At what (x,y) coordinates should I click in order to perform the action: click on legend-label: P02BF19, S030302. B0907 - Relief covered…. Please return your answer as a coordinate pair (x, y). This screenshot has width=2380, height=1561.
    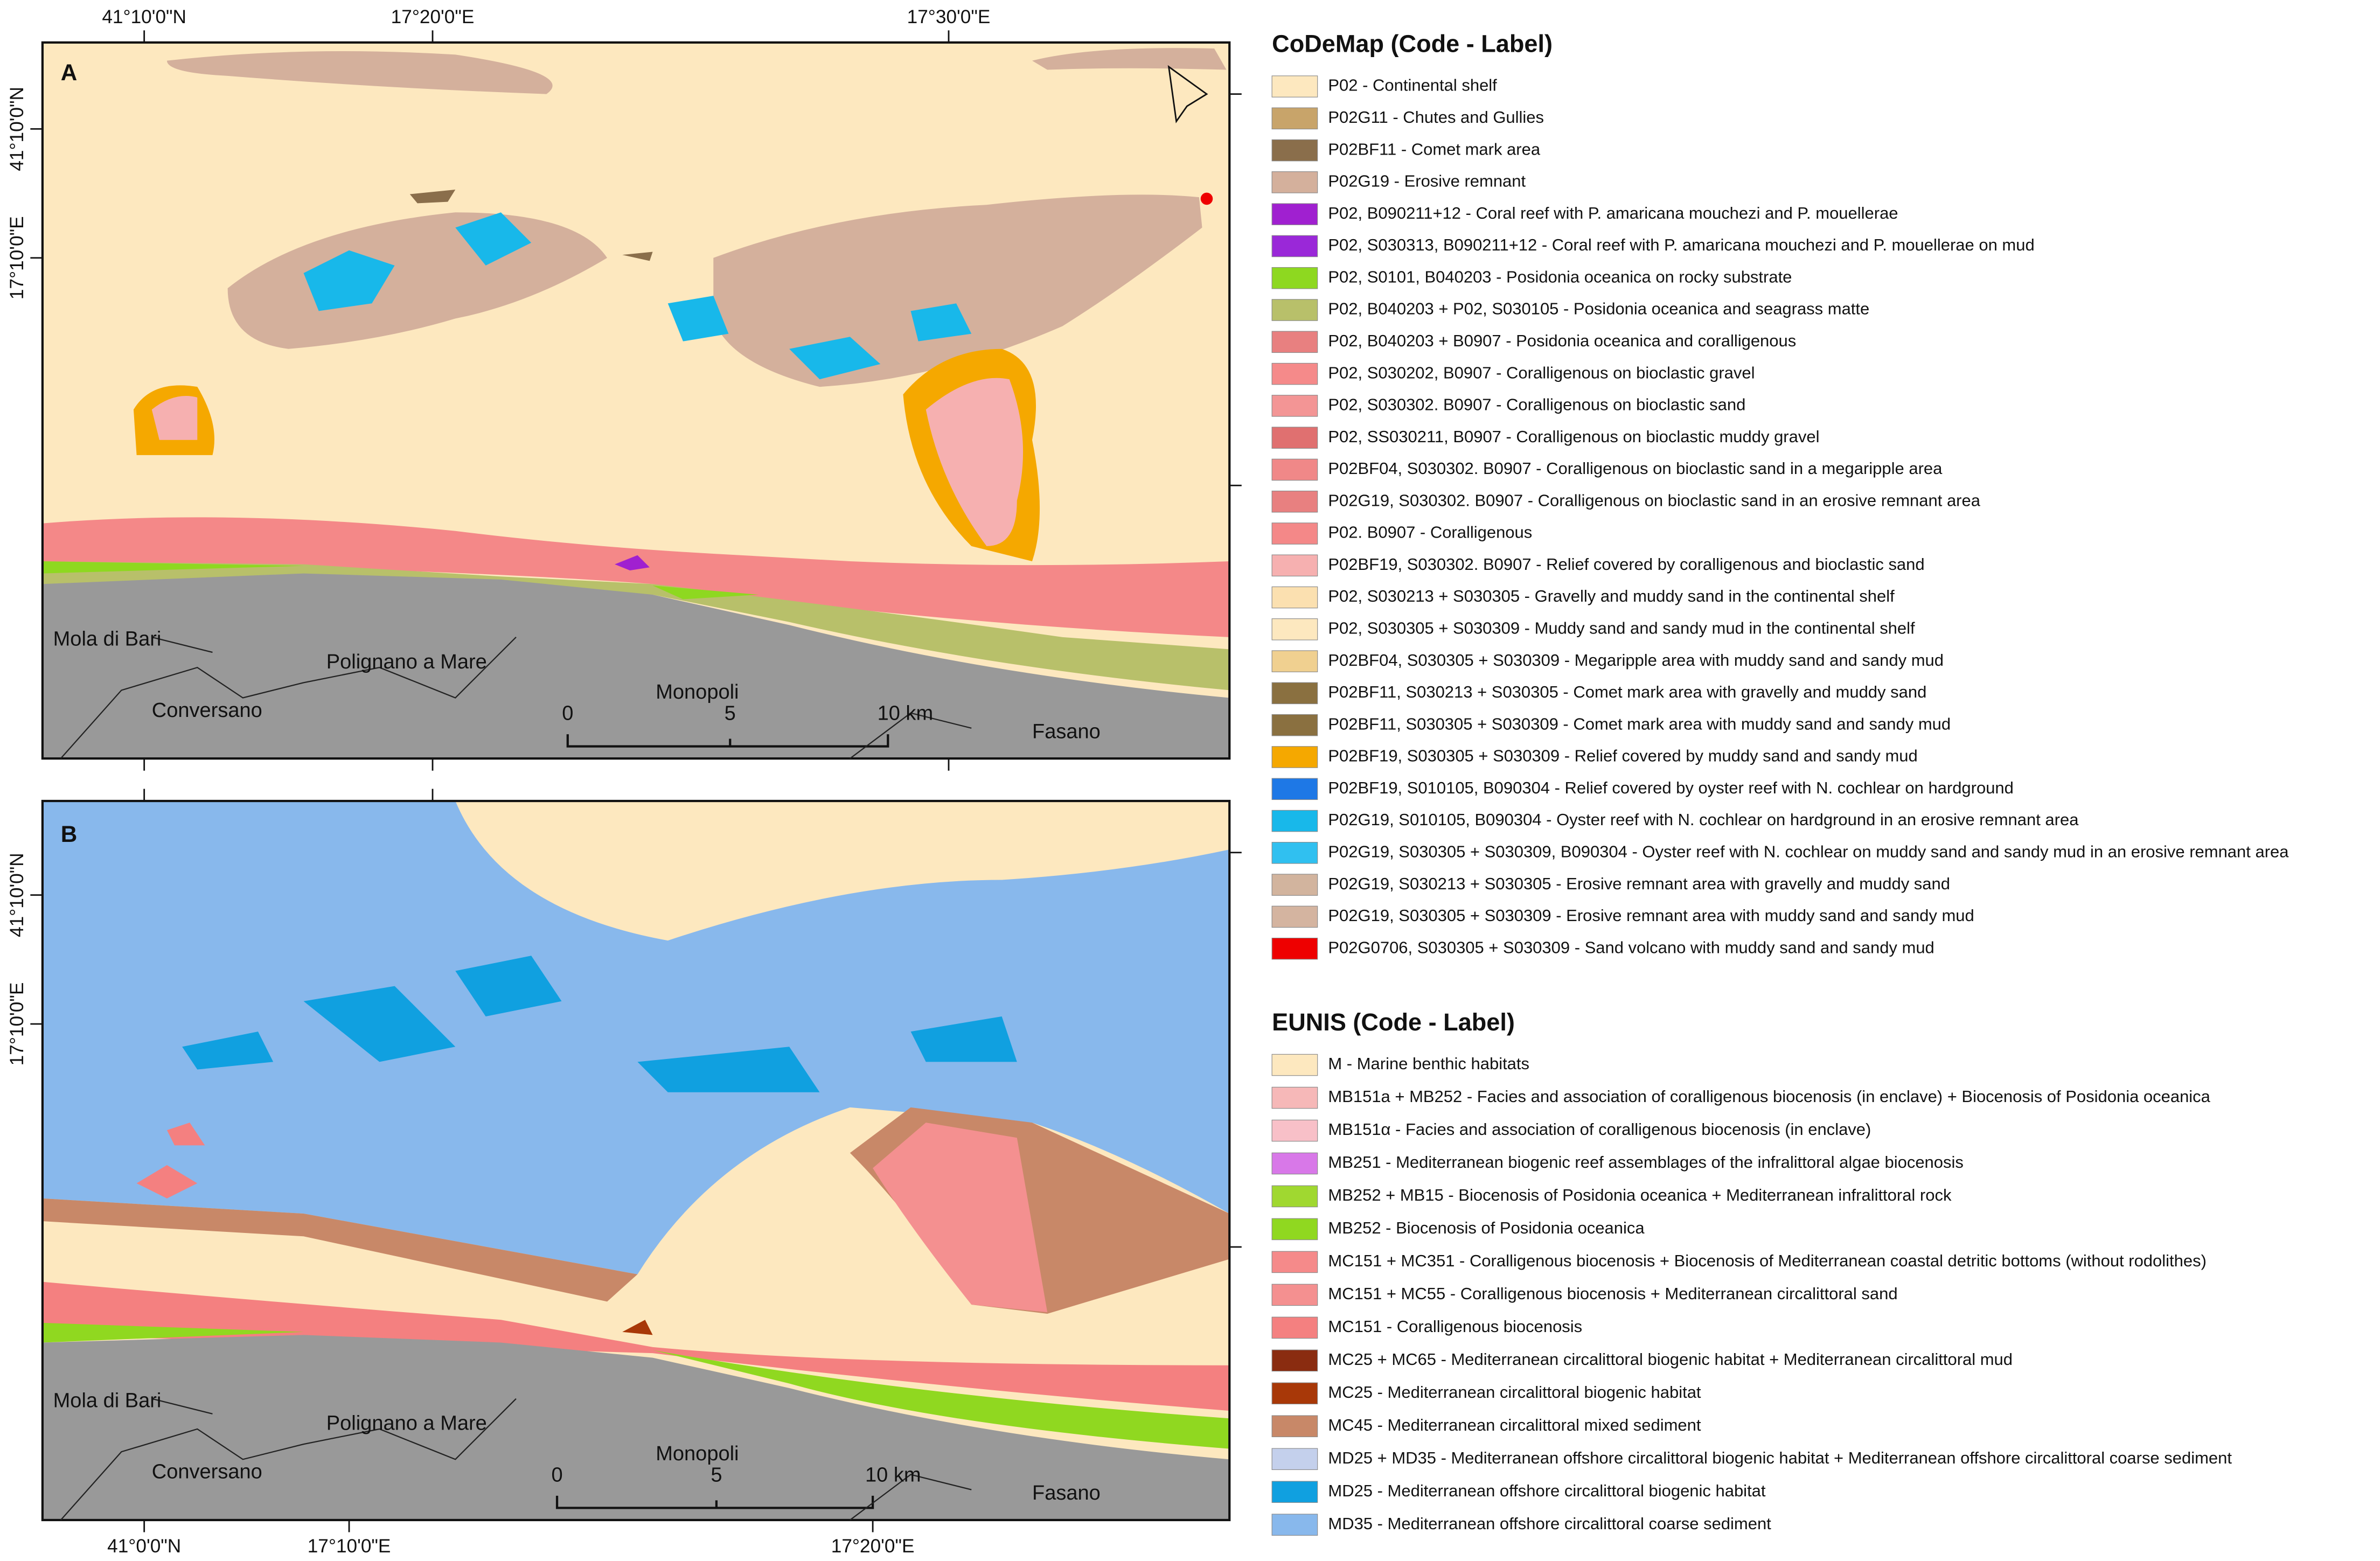
    Looking at the image, I should click on (1626, 564).